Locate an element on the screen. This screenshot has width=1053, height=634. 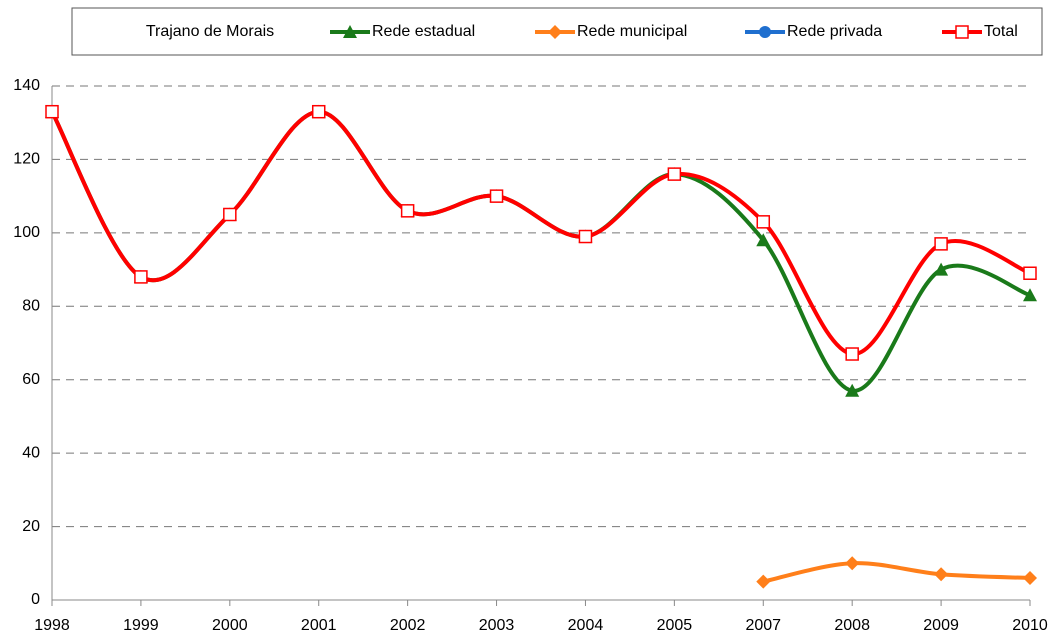
legend-label: Total is located at coordinates (1001, 31).